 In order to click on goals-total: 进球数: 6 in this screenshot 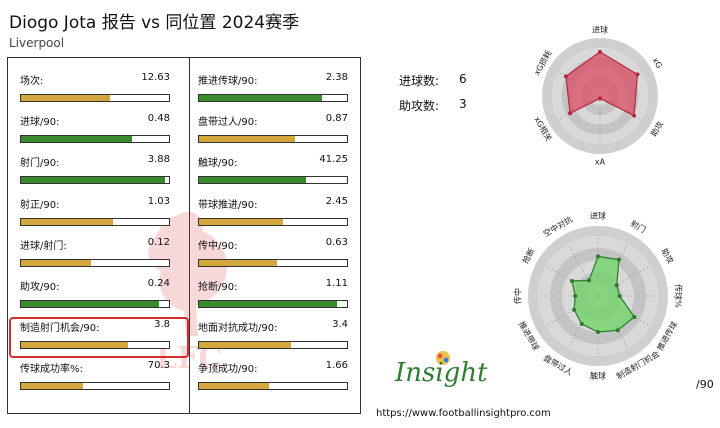, I will do `click(433, 80)`.